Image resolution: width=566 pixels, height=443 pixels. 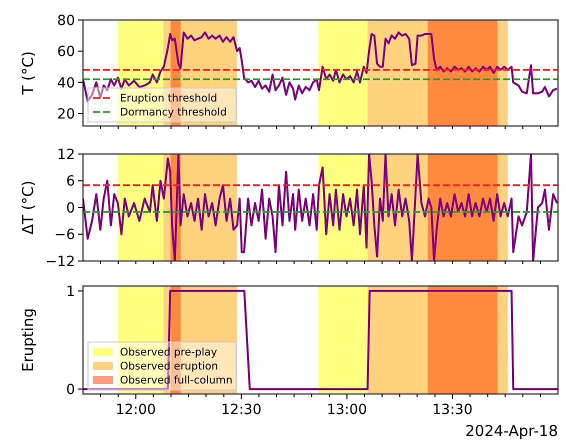 I want to click on y-tick-label: 60, so click(x=66, y=52).